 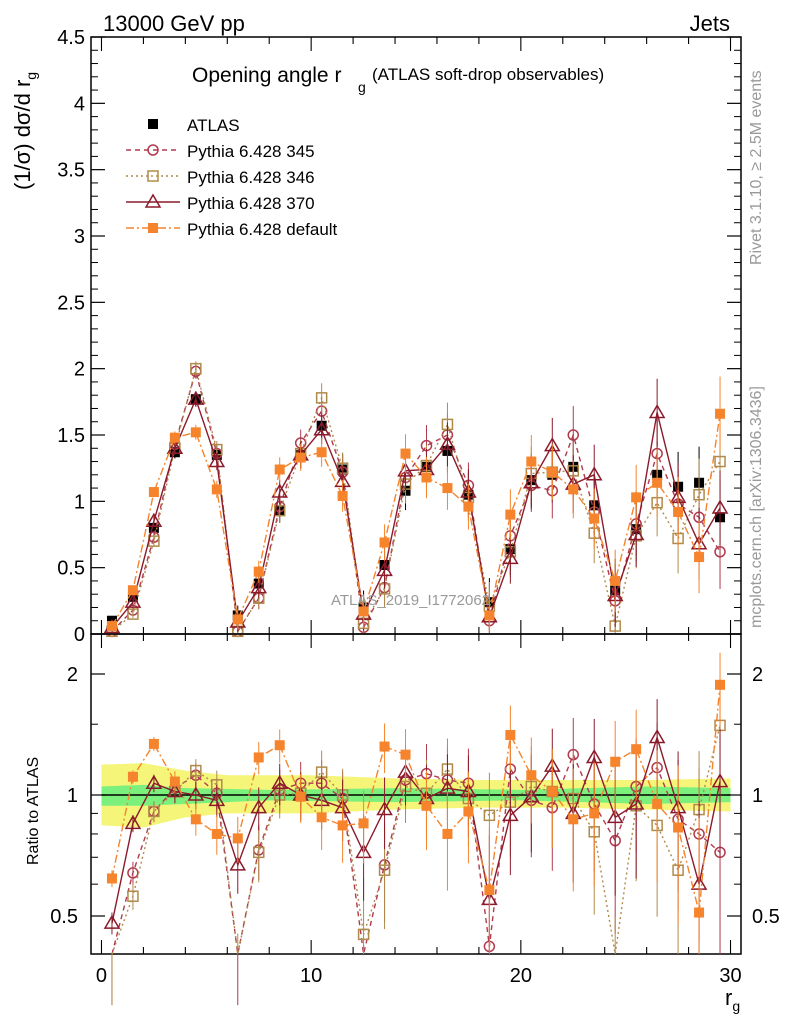 I want to click on legend-entry: Pythia 6.428 370, so click(x=220, y=203).